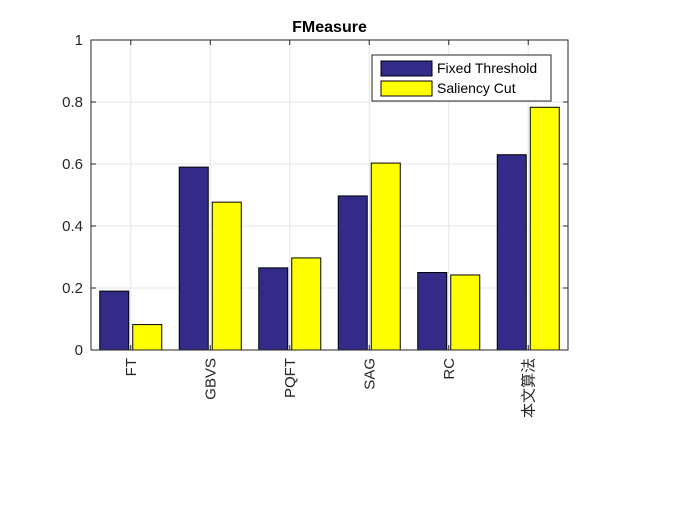  Describe the element at coordinates (79, 350) in the screenshot. I see `y-tick-label: 0` at that location.